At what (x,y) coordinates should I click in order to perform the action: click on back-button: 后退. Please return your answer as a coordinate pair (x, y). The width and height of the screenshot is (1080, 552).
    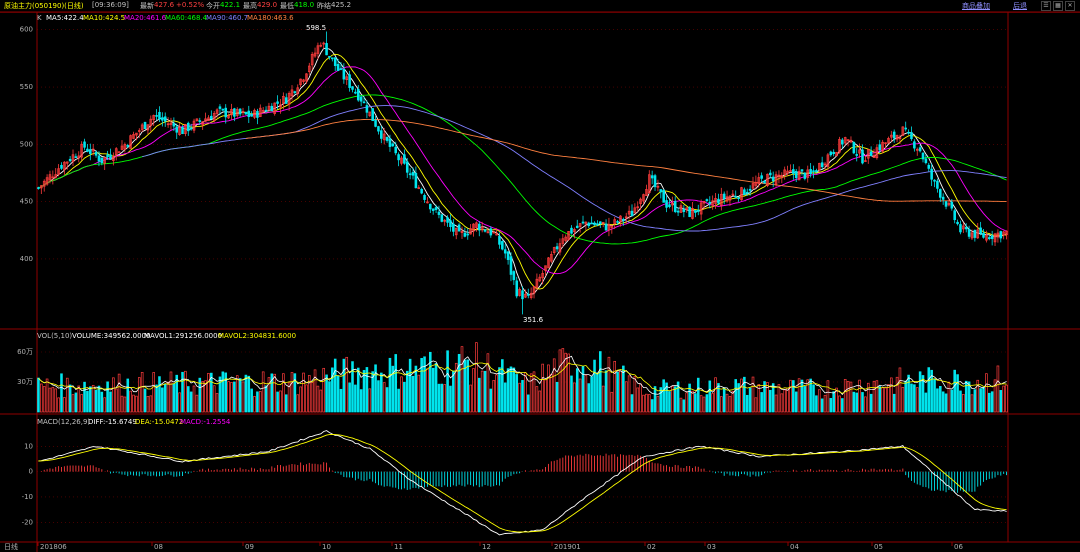
    Looking at the image, I should click on (1020, 6).